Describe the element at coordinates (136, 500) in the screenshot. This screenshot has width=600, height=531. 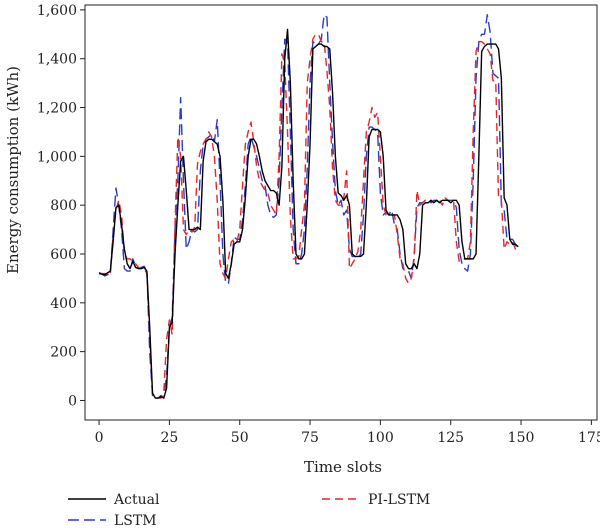
I see `legend-label-actual: Actual` at that location.